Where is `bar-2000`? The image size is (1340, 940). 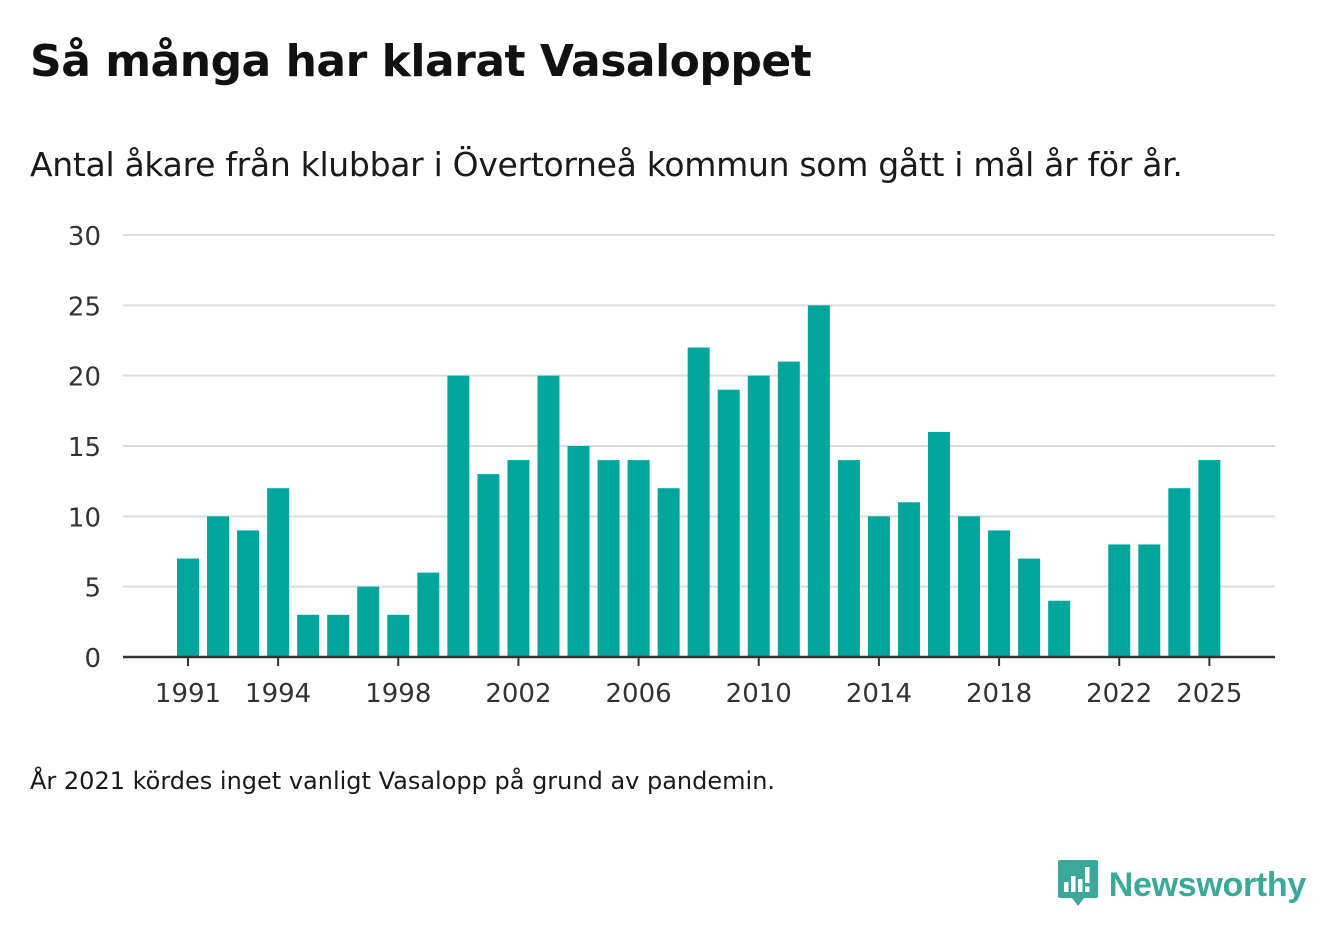 bar-2000 is located at coordinates (458, 516).